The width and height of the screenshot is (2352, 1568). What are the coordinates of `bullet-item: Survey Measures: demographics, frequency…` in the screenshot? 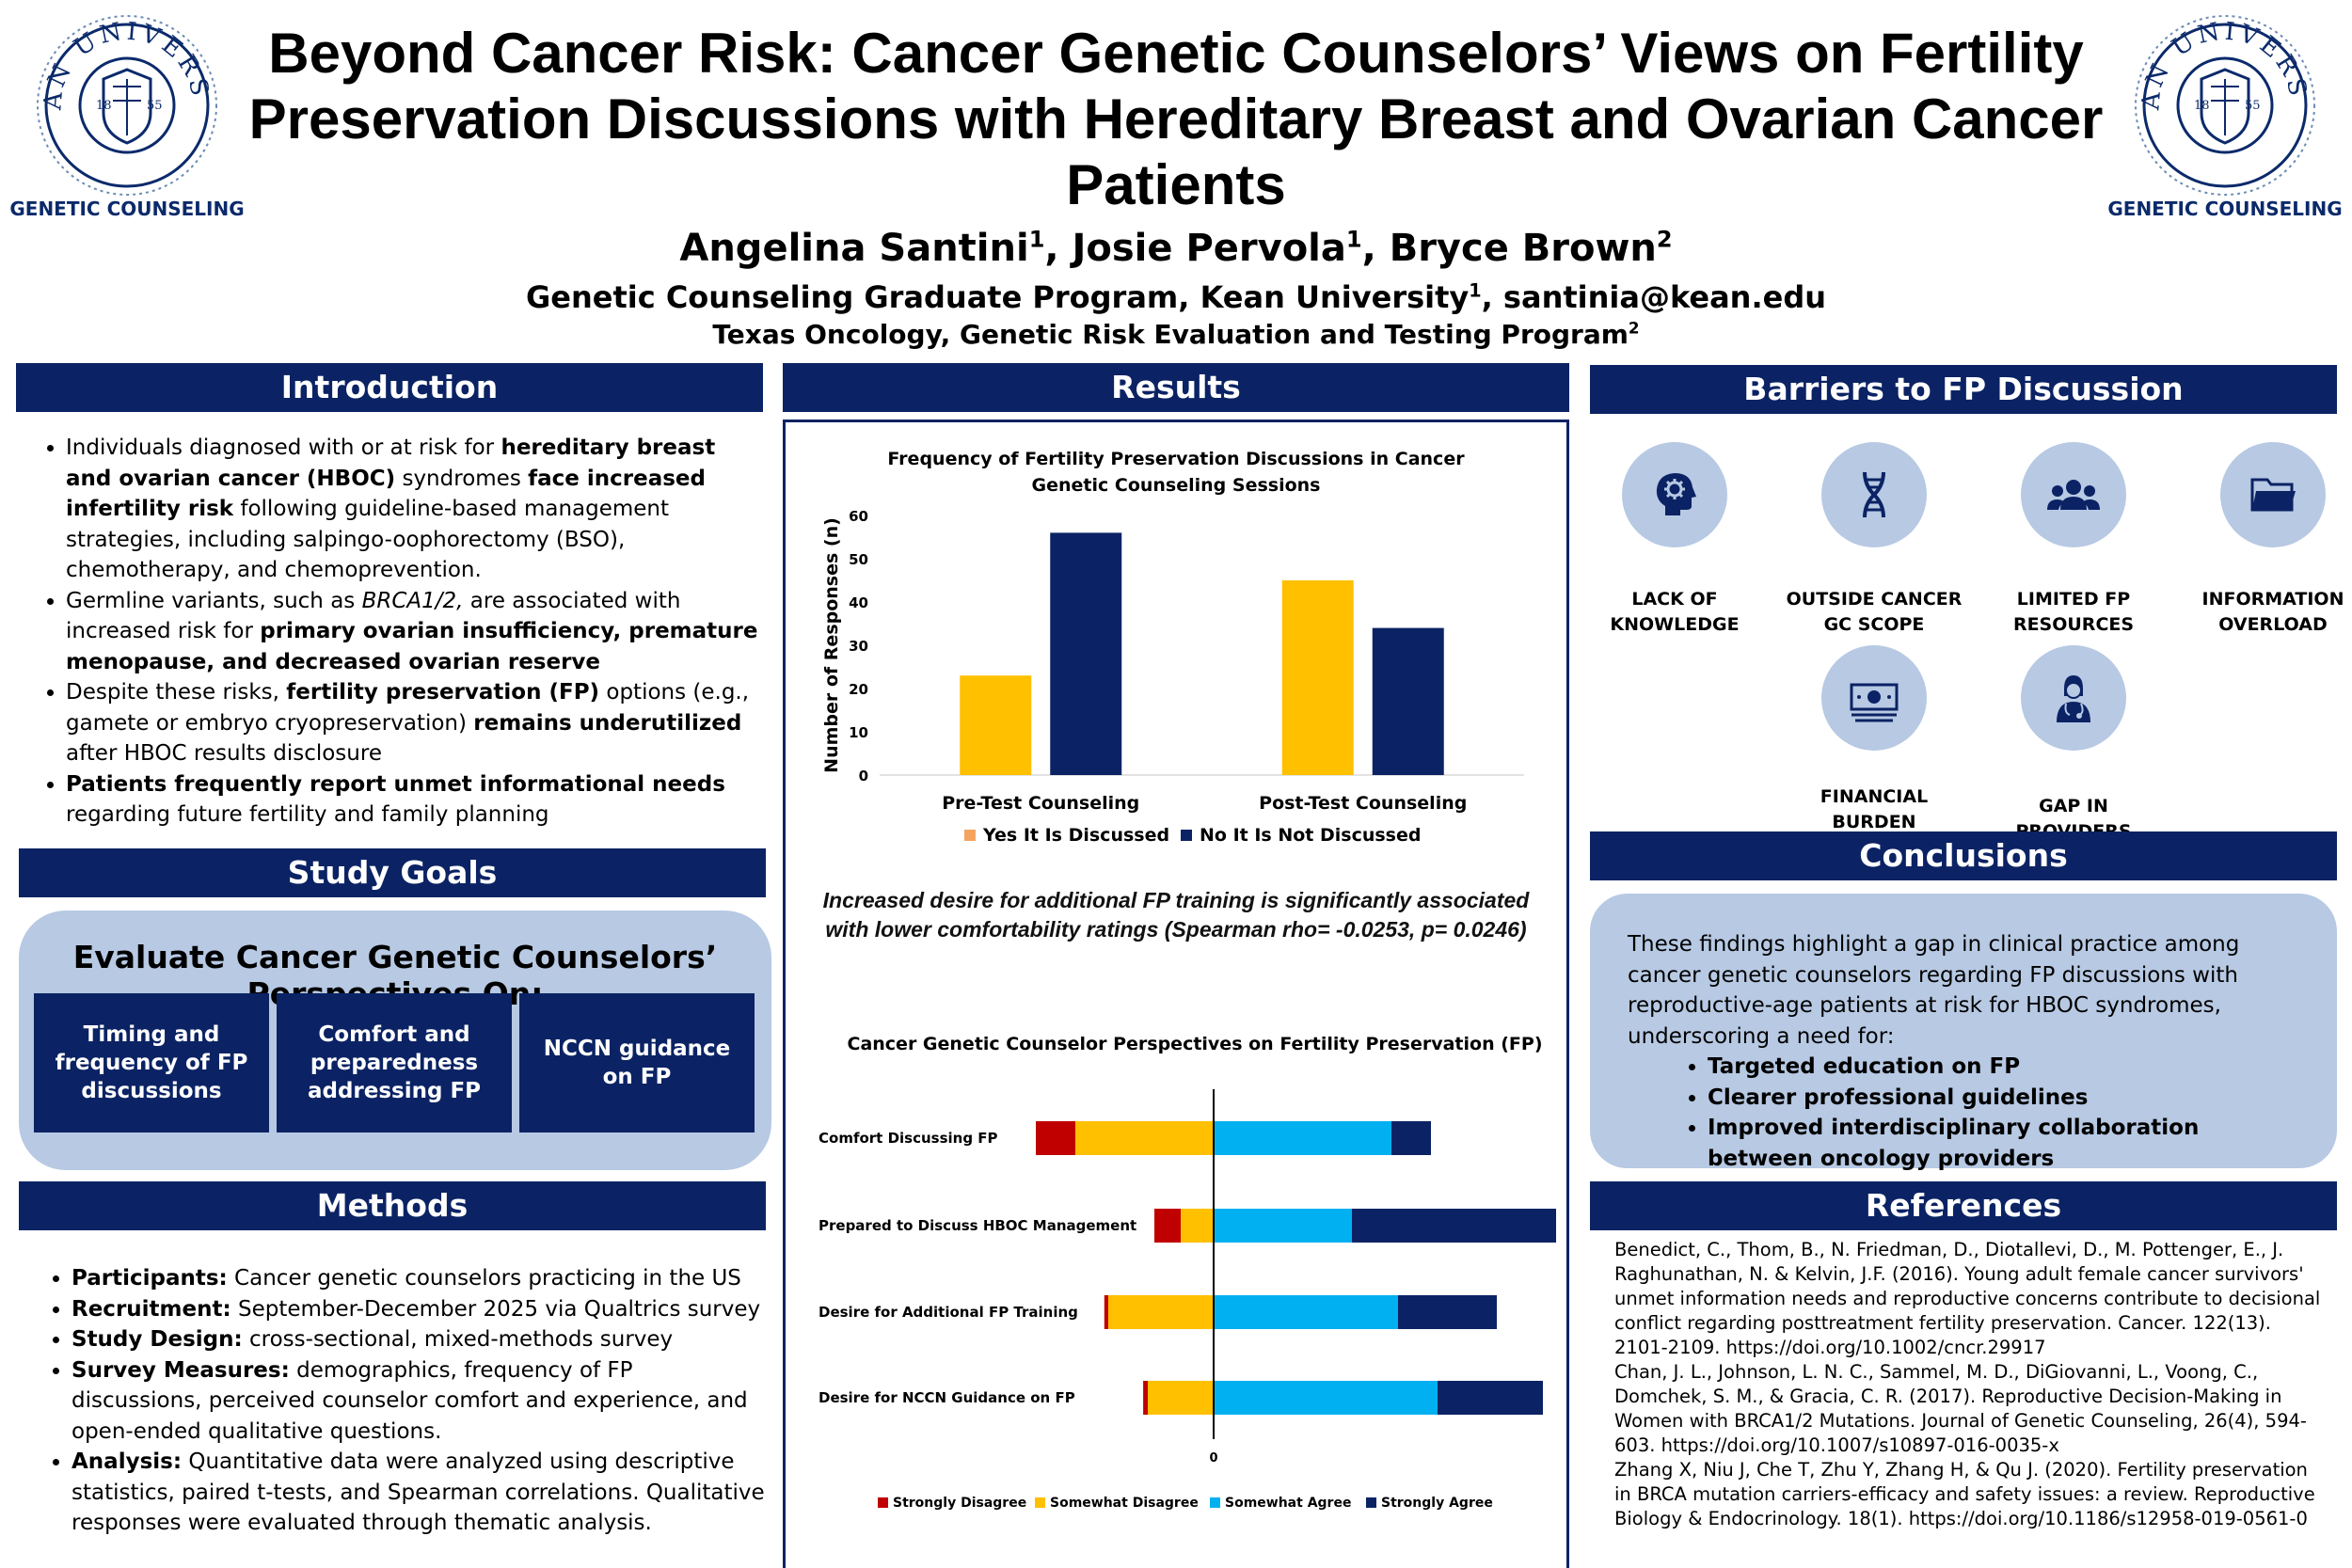 It's located at (420, 1401).